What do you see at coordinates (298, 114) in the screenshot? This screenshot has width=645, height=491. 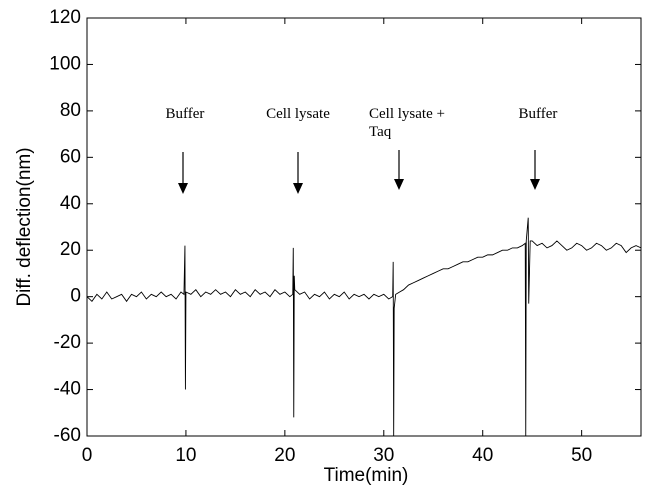 I see `annotation: Cell lysate` at bounding box center [298, 114].